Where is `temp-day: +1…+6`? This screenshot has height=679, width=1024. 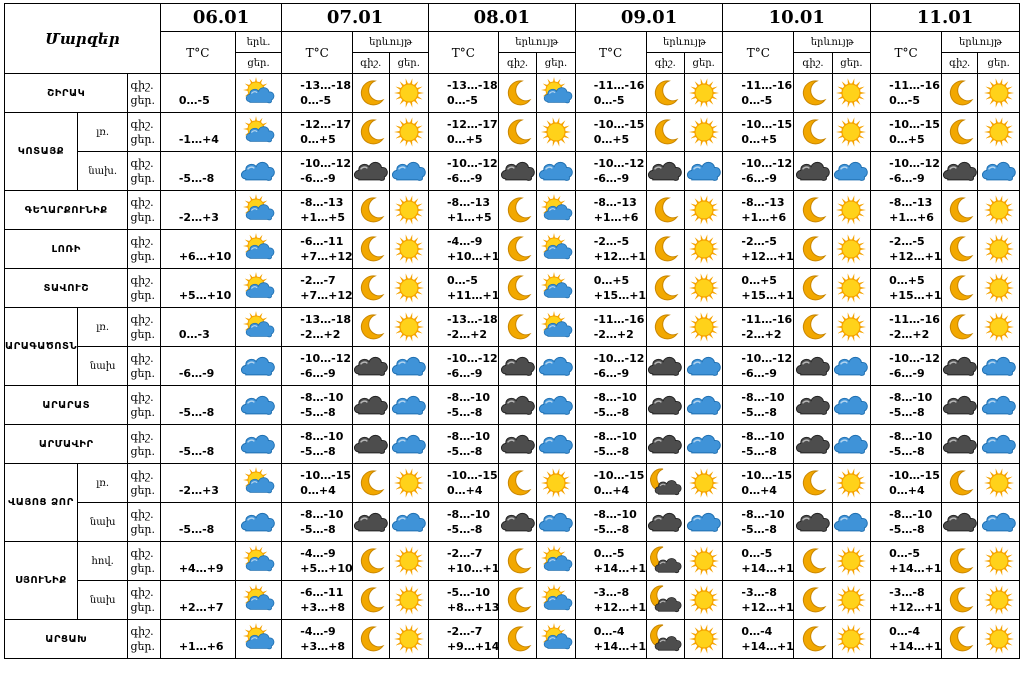 temp-day: +1…+6 is located at coordinates (616, 217).